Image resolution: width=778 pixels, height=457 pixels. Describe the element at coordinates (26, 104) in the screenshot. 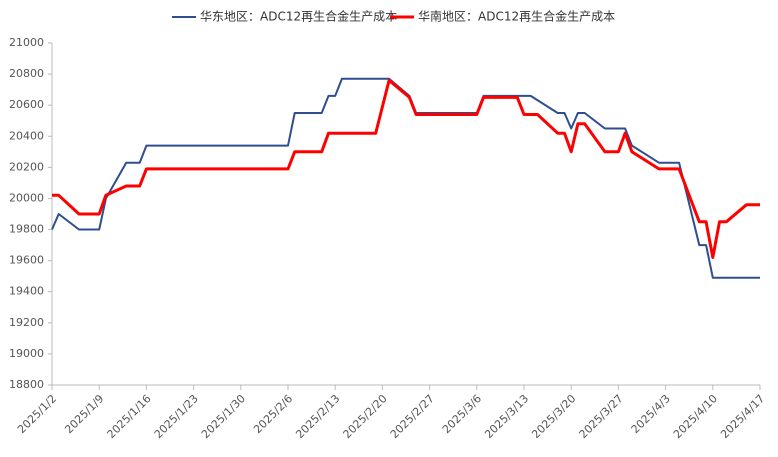

I see `y-tick-label: 20600` at that location.